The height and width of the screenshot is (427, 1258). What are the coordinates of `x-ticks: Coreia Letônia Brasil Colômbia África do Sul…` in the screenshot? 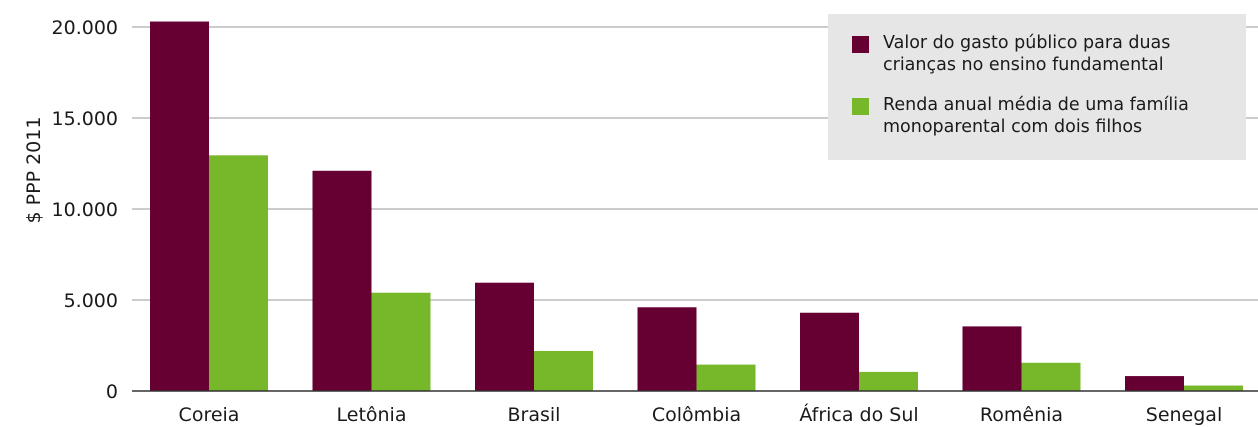 It's located at (701, 414).